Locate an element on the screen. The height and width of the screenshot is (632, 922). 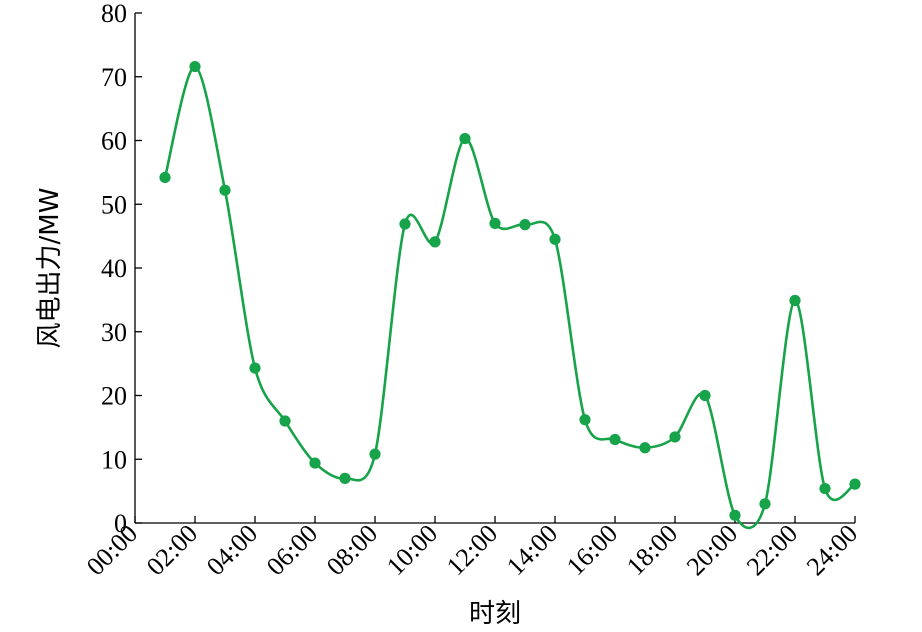
x-tick-label: 00:00 is located at coordinates (112, 550).